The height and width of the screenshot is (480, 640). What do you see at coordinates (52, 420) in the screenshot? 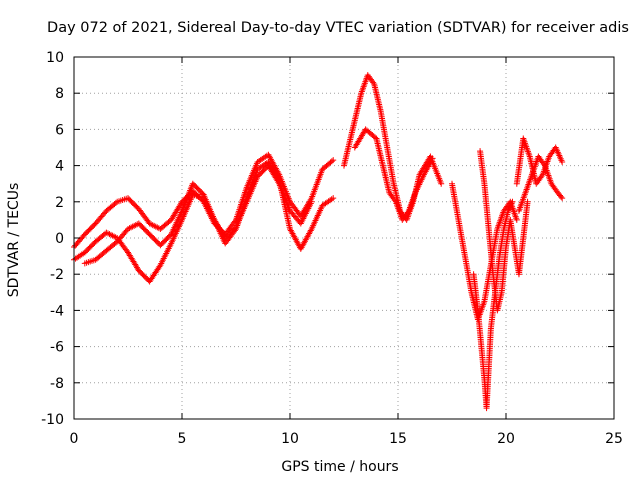
I see `y-tick-label: -10` at bounding box center [52, 420].